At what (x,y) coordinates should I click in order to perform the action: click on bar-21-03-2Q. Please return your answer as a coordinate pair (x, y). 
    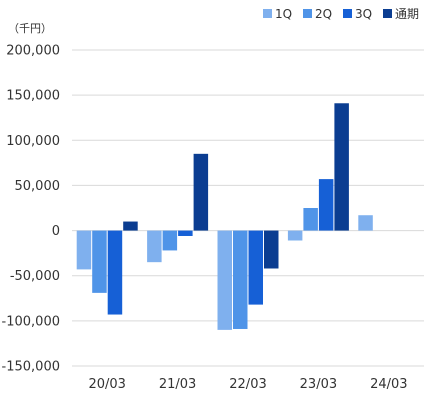
    Looking at the image, I should click on (170, 240).